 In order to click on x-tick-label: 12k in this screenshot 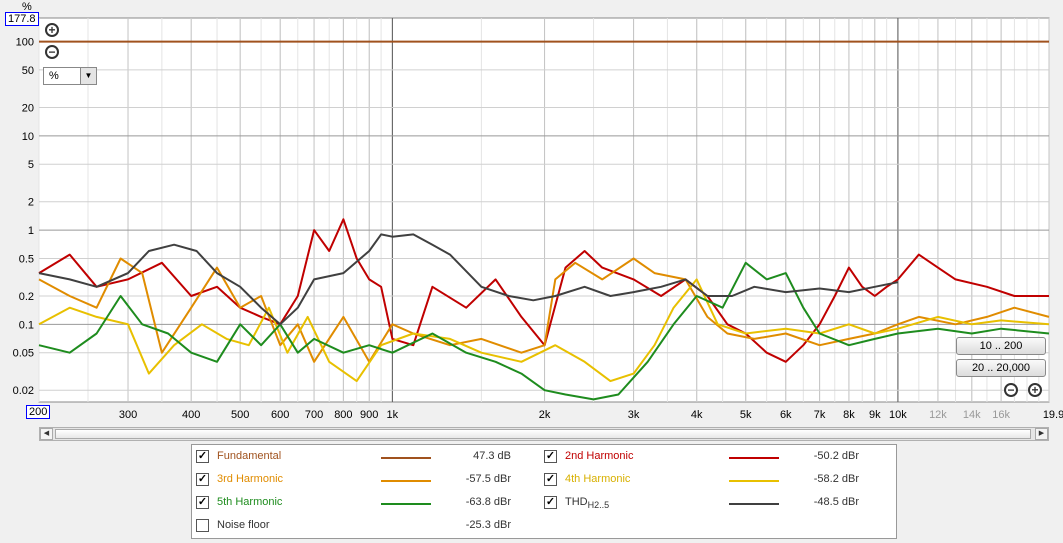, I will do `click(938, 415)`.